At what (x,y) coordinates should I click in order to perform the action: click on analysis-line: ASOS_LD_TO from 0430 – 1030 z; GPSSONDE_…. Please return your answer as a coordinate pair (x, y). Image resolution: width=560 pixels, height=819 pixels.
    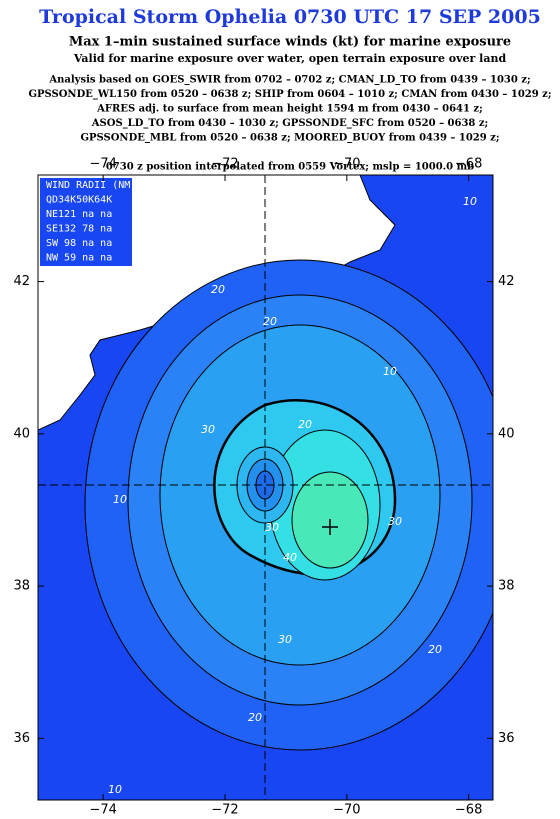
    Looking at the image, I should click on (289, 123).